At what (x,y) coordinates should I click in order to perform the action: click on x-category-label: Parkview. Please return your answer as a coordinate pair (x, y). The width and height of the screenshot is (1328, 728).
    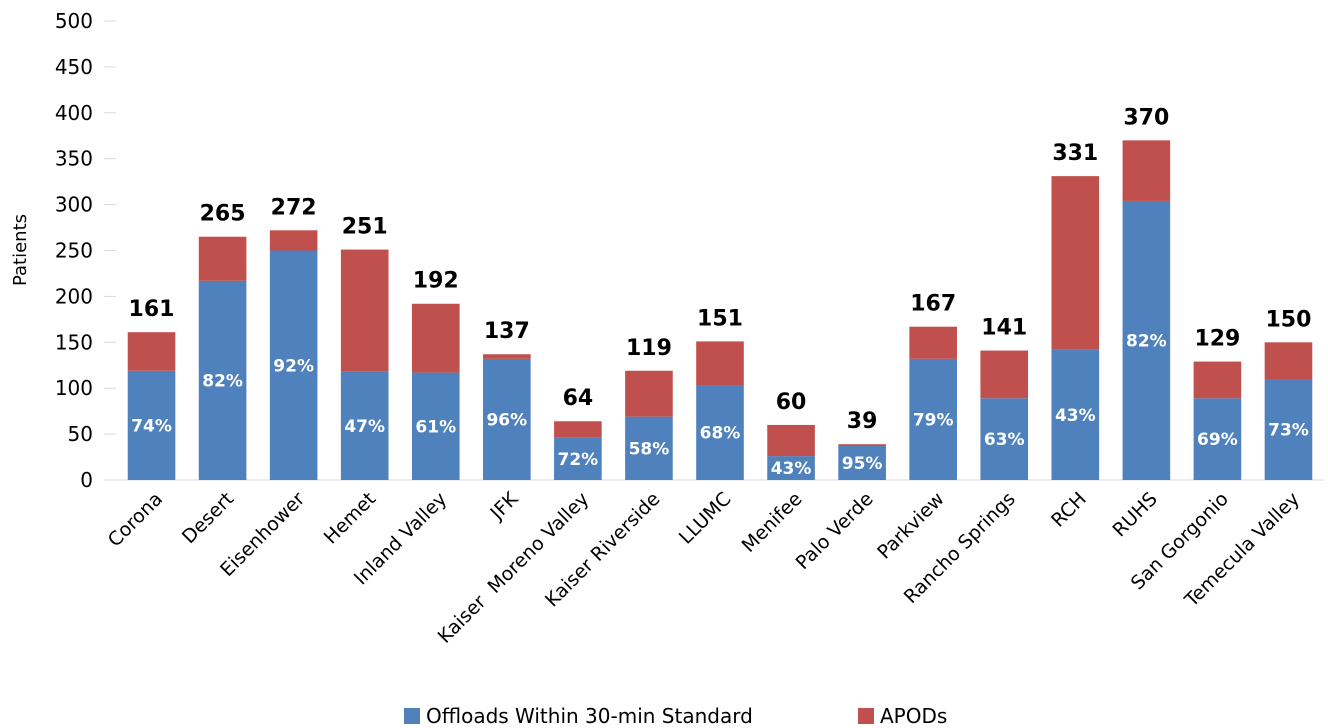
    Looking at the image, I should click on (911, 526).